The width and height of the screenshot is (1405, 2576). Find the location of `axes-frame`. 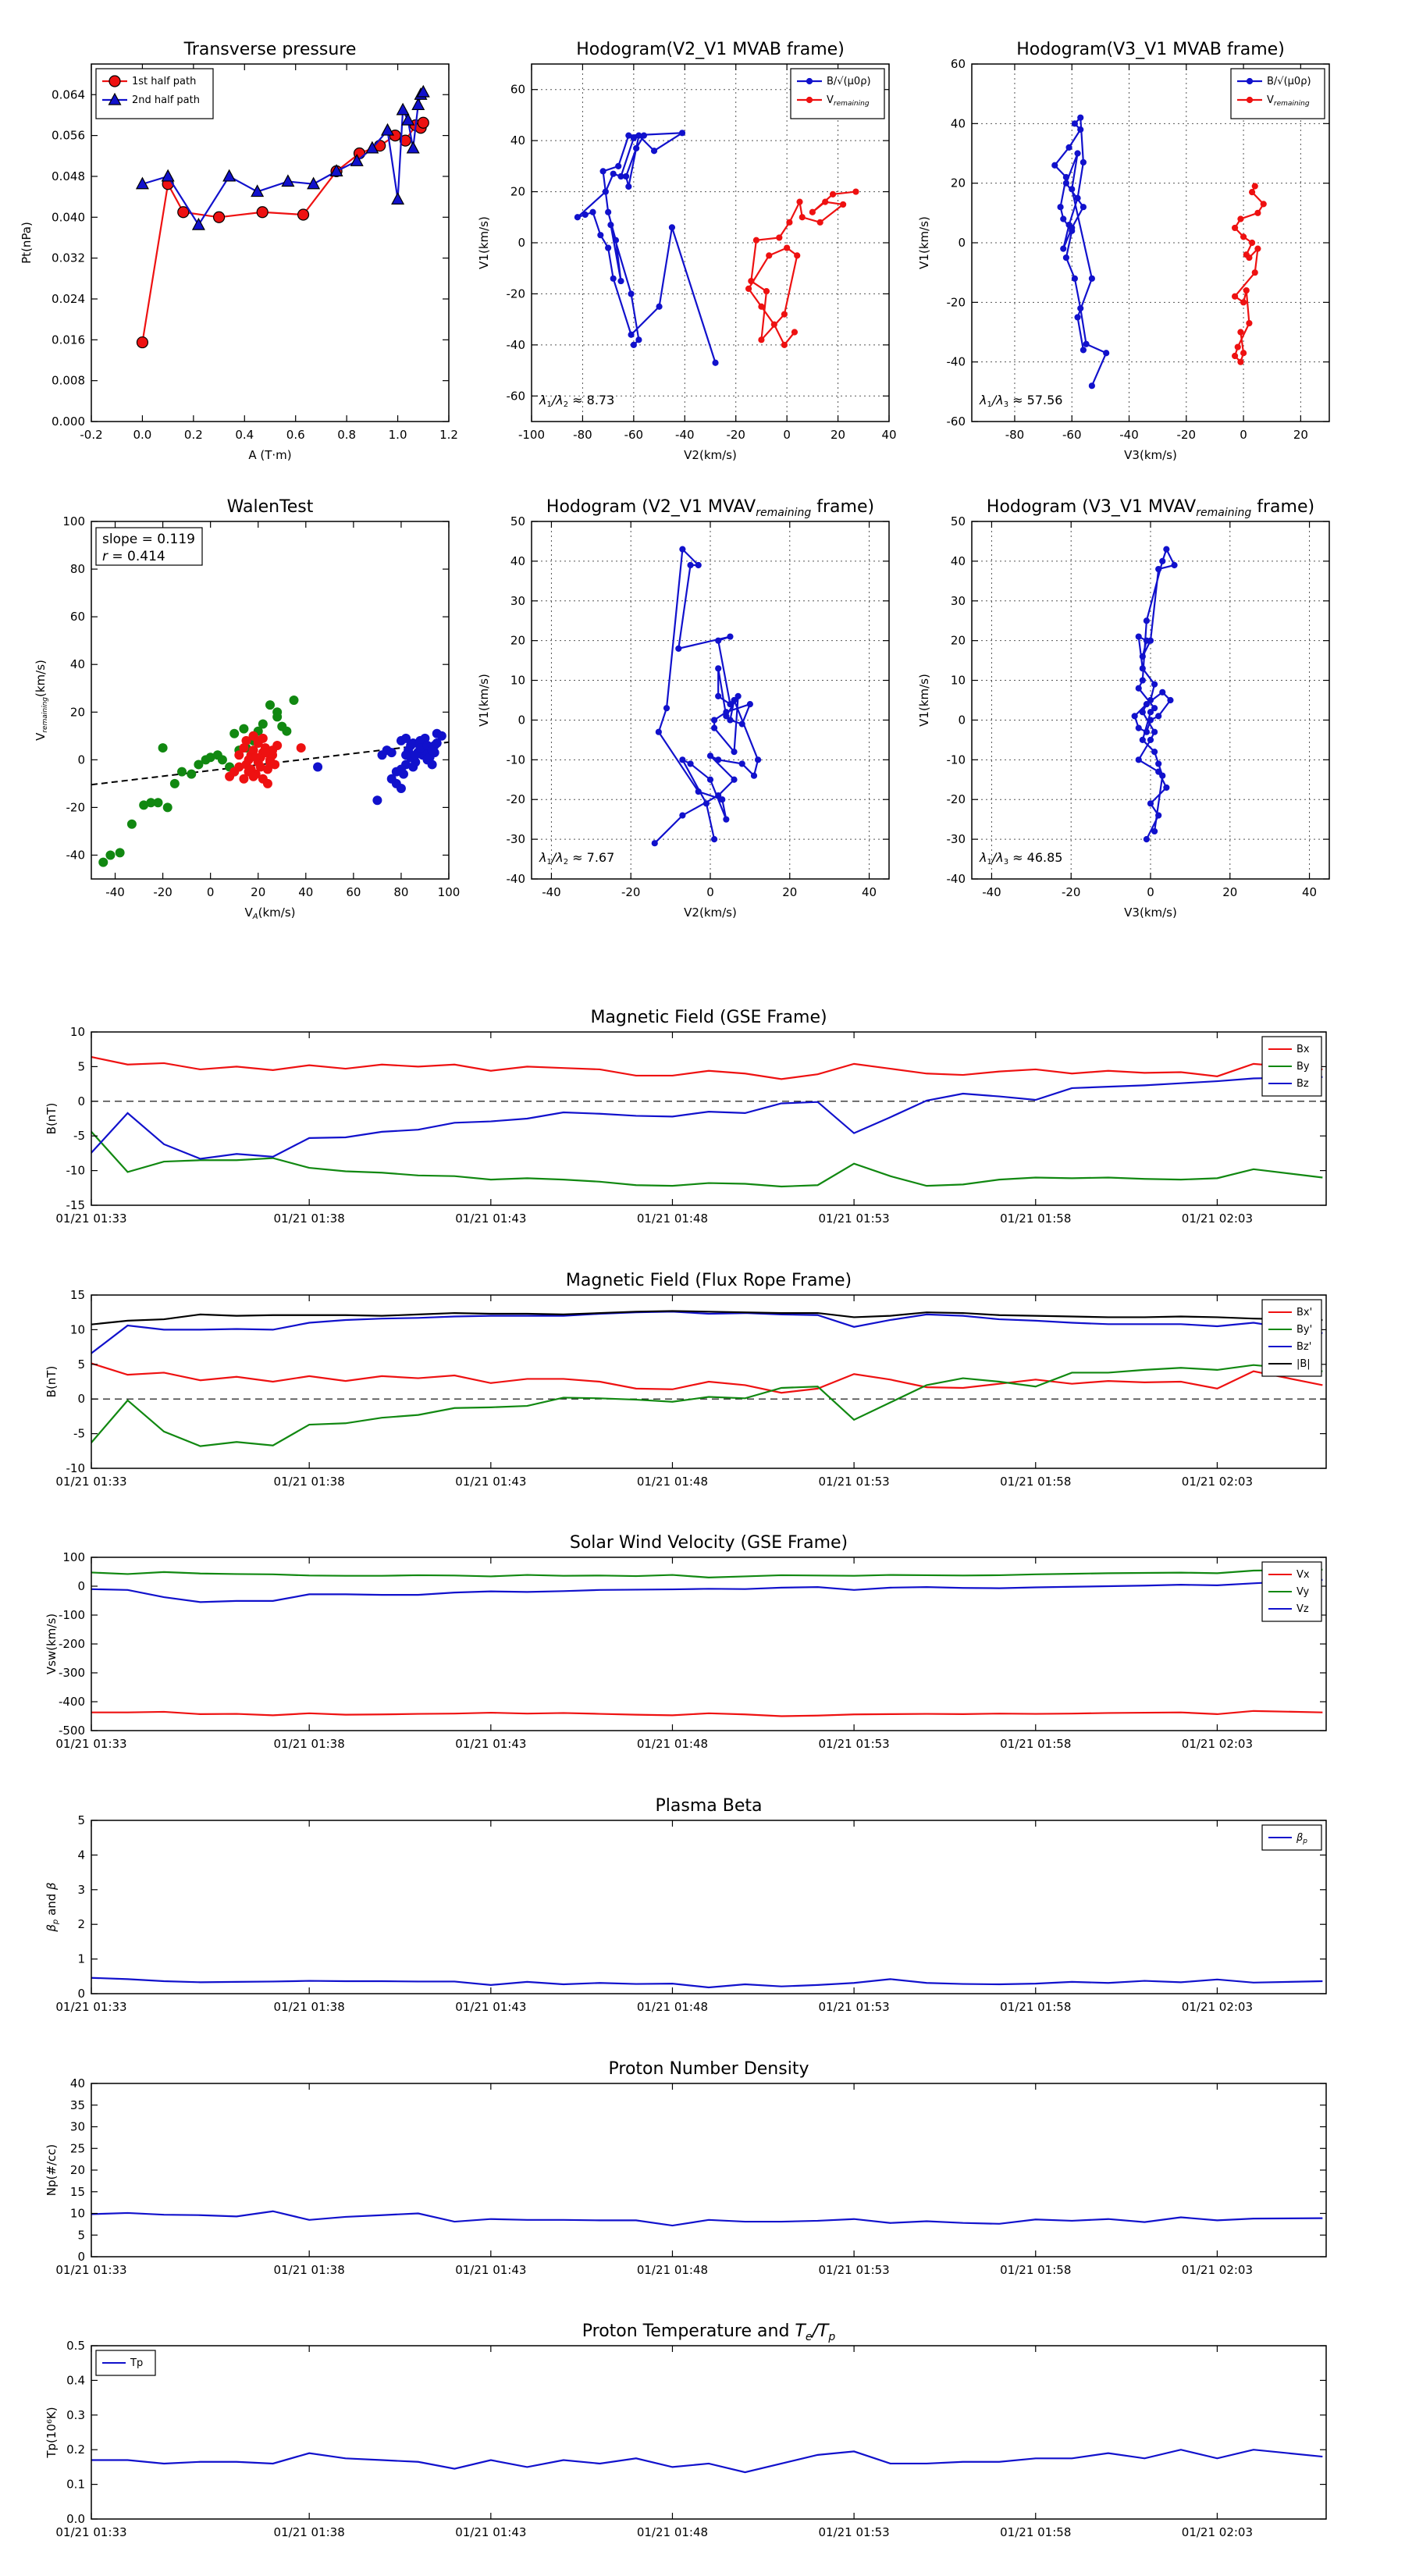

axes-frame is located at coordinates (270, 700).